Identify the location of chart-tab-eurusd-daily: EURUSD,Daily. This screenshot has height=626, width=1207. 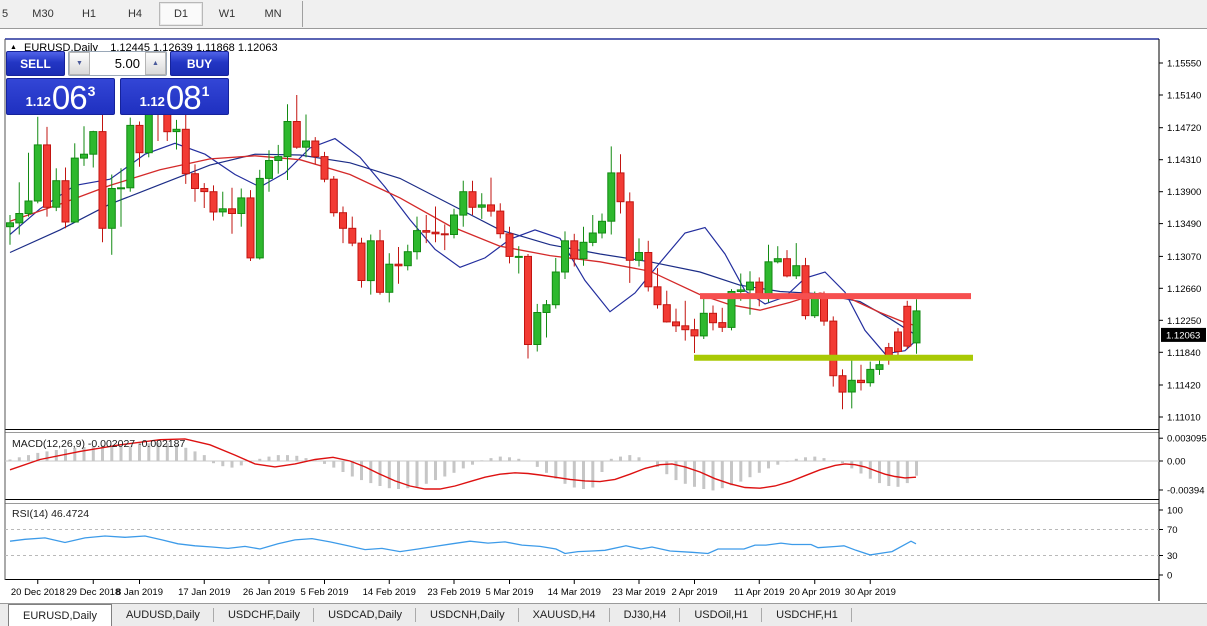
(60, 615).